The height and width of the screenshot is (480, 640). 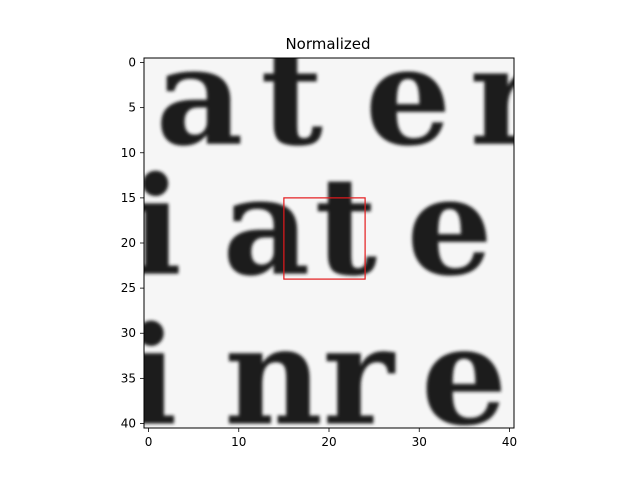 I want to click on y-tick-label: 20, so click(x=128, y=243).